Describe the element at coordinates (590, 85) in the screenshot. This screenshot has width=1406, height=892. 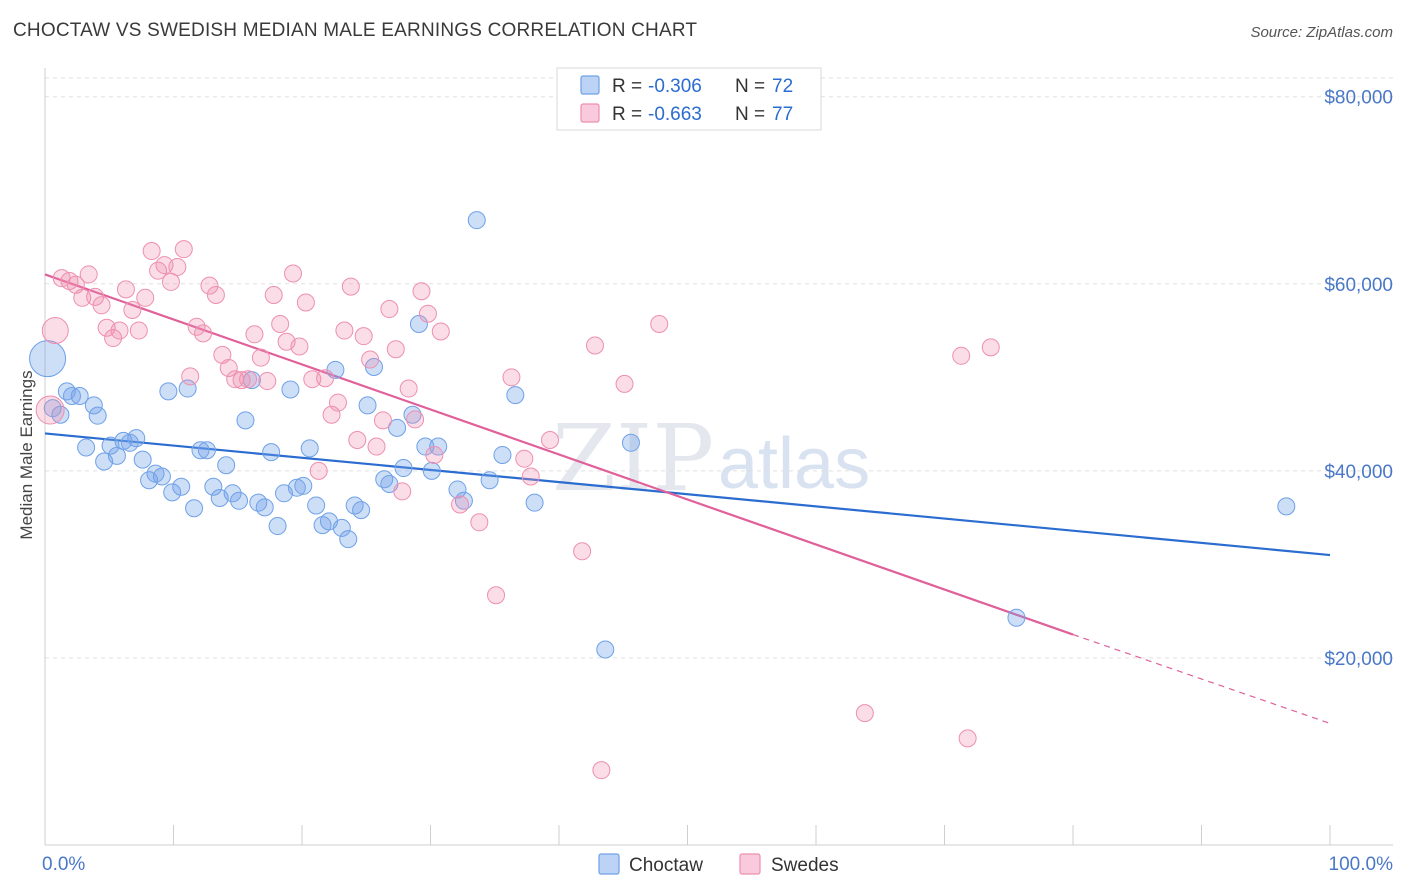
I see `legend-swatch-choctaw` at that location.